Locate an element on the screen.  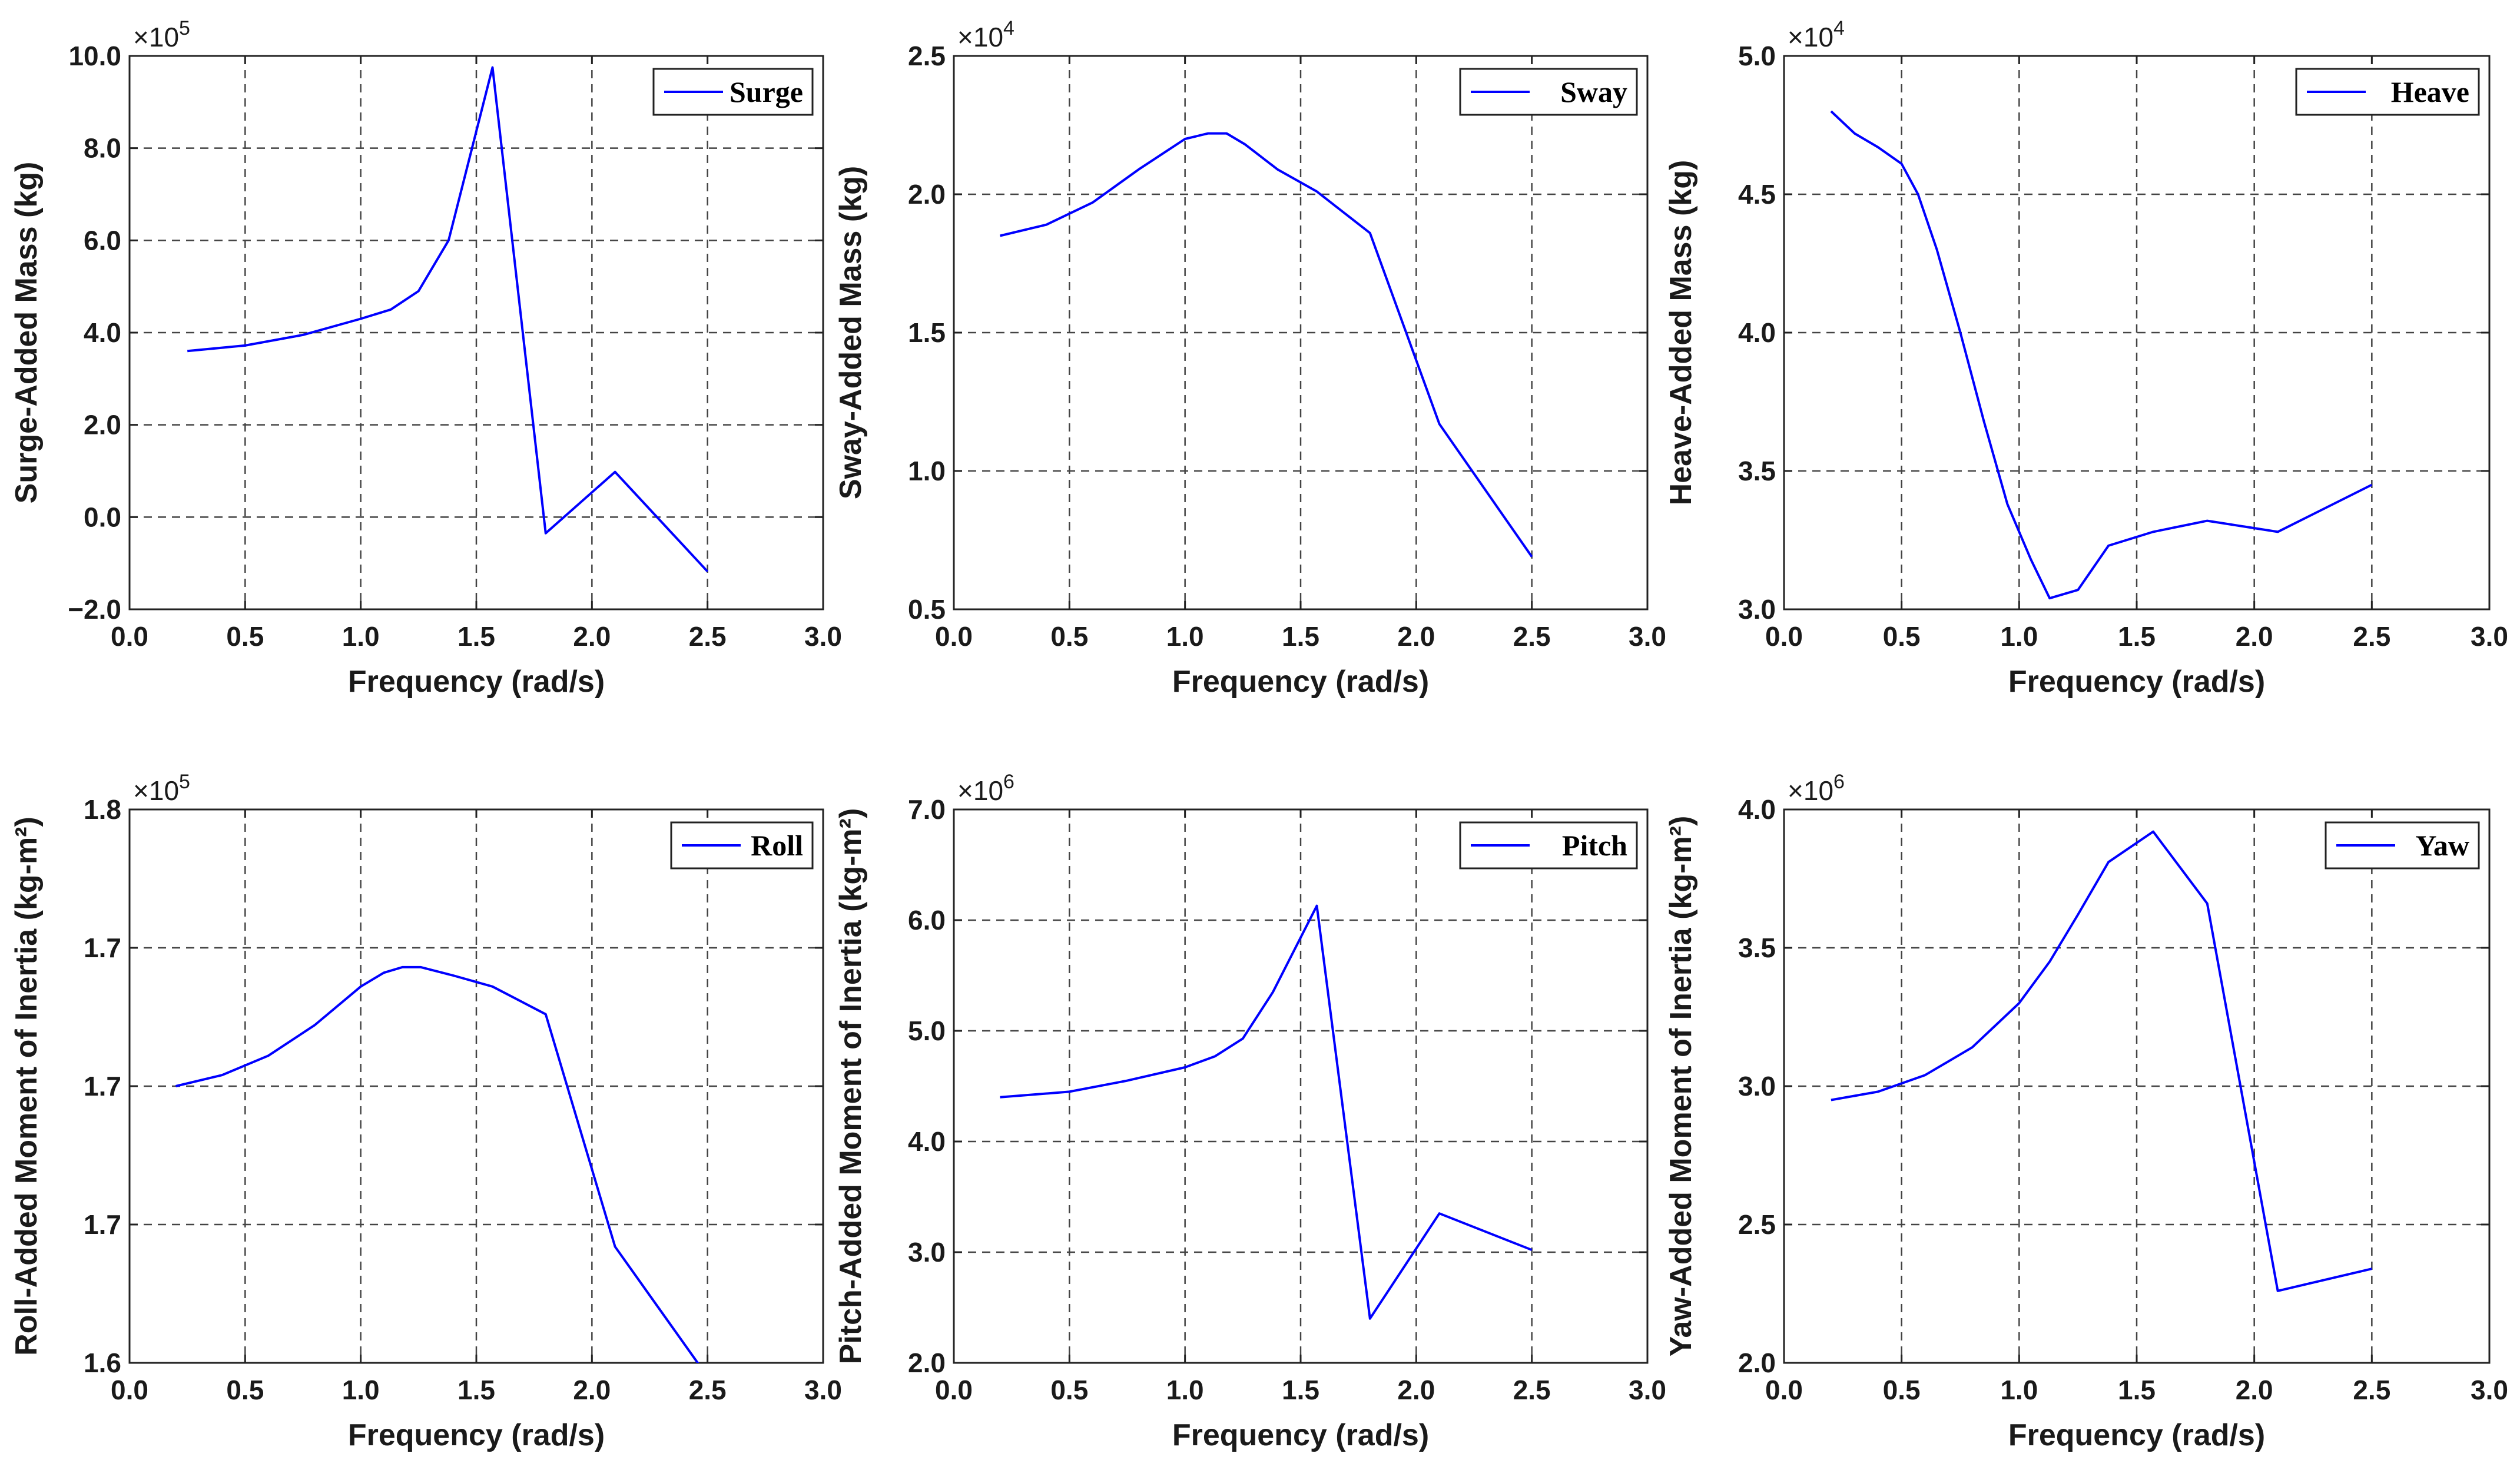
y-tick-label: 7.0 is located at coordinates (927, 810).